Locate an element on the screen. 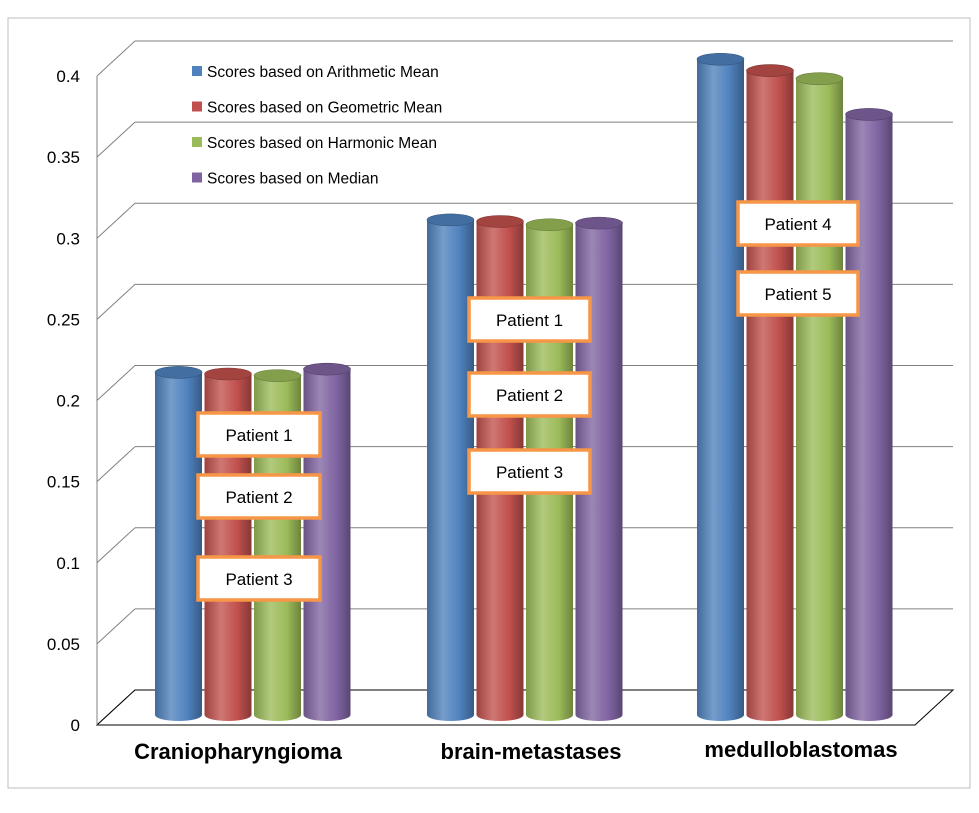 The image size is (979, 813). annotation-label: Patient 4 is located at coordinates (797, 224).